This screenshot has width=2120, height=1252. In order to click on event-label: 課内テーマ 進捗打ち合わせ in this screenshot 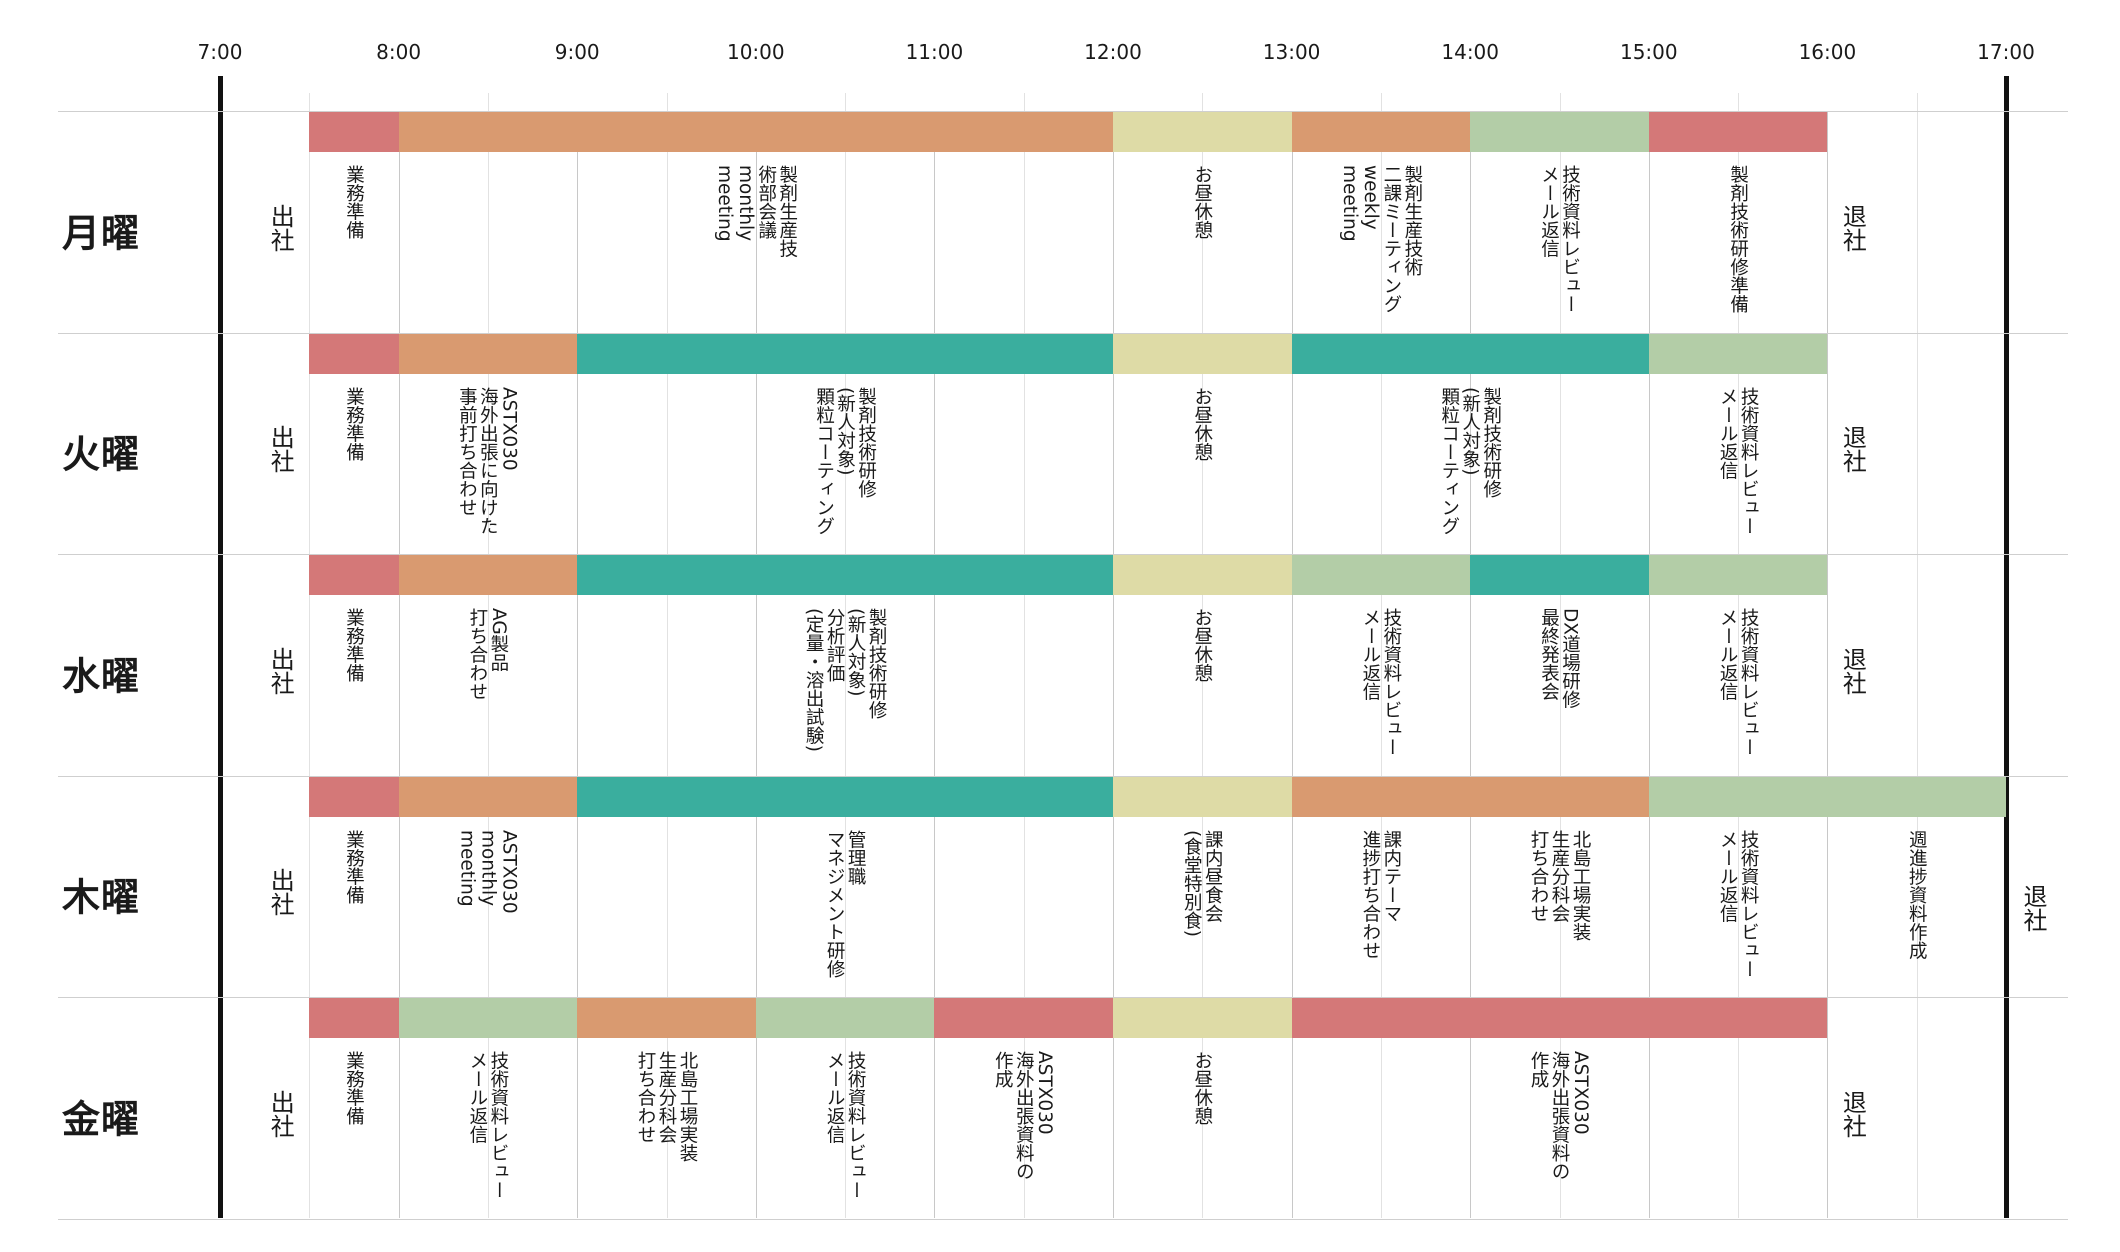, I will do `click(1381, 895)`.